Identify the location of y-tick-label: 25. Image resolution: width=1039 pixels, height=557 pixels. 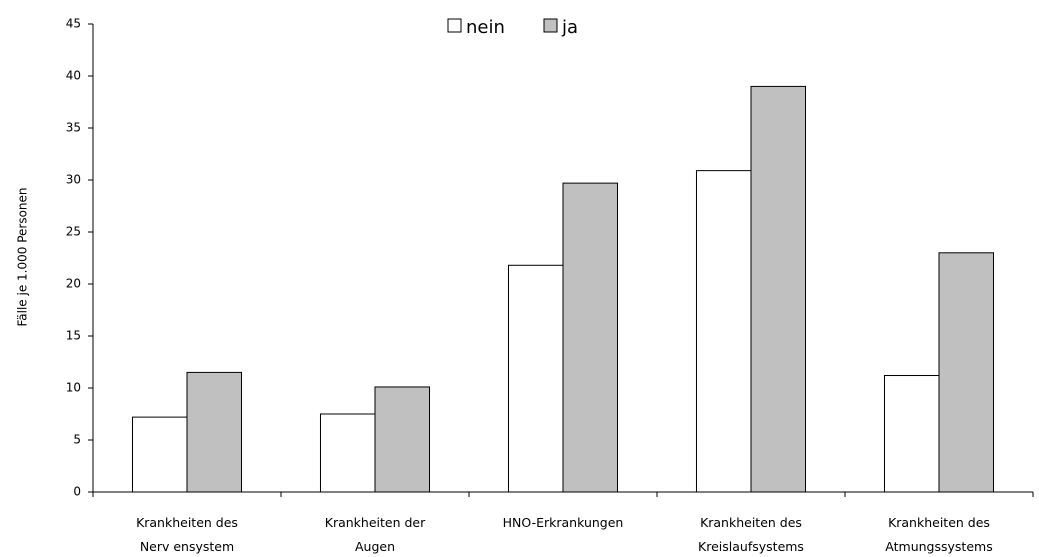
(73, 232).